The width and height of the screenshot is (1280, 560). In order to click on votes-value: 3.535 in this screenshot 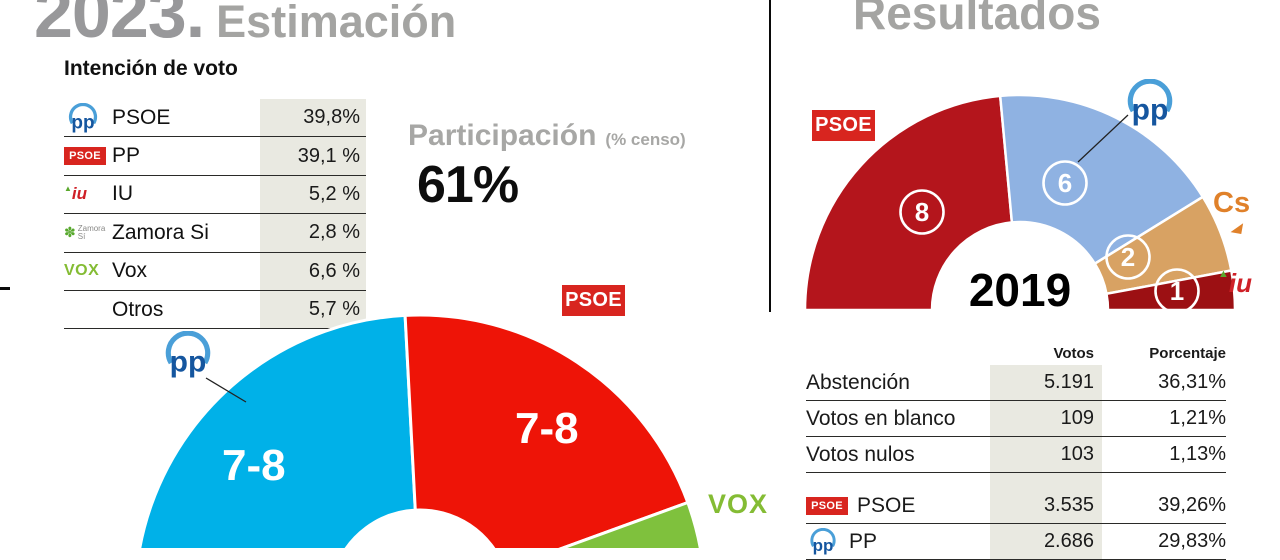, I will do `click(1046, 505)`.